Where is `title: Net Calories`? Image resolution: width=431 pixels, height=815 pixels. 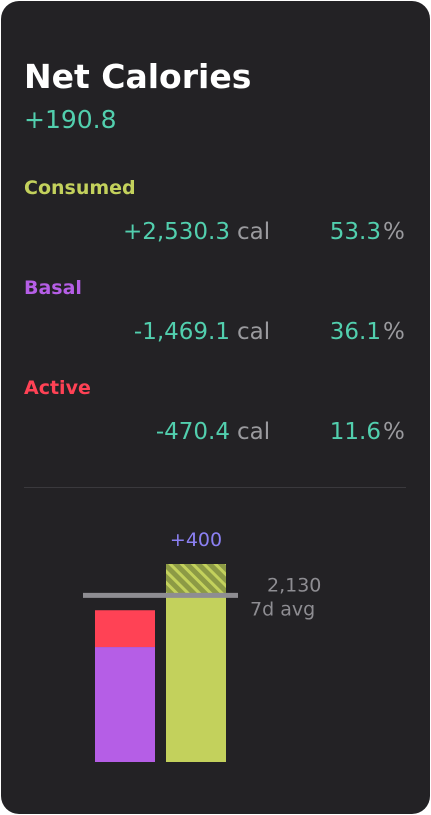 title: Net Calories is located at coordinates (138, 76).